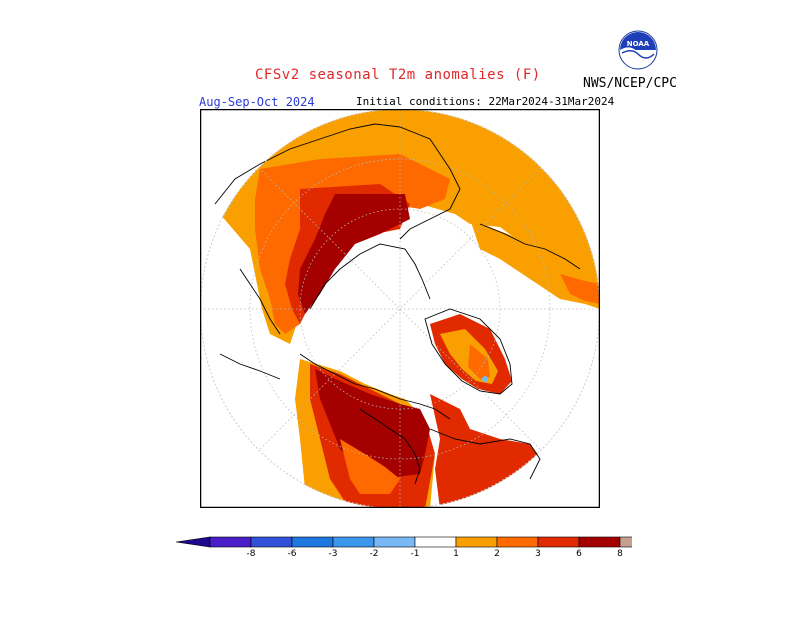 The height and width of the screenshot is (618, 800). Describe the element at coordinates (292, 554) in the screenshot. I see `legend-tick-label: -6` at that location.